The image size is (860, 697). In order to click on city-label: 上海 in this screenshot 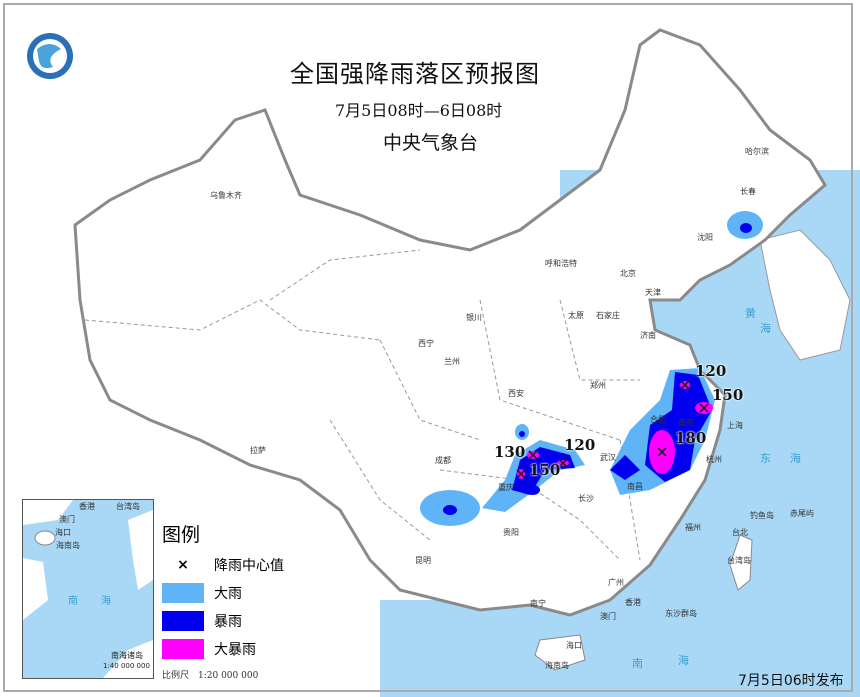, I will do `click(735, 425)`.